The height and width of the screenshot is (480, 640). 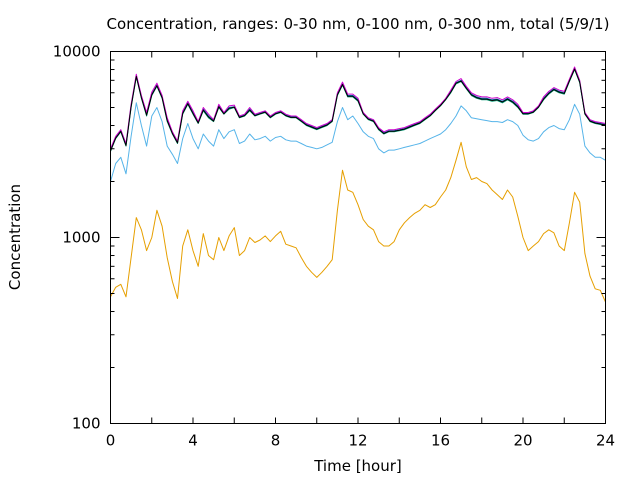 What do you see at coordinates (522, 441) in the screenshot?
I see `x-tick-label: 20` at bounding box center [522, 441].